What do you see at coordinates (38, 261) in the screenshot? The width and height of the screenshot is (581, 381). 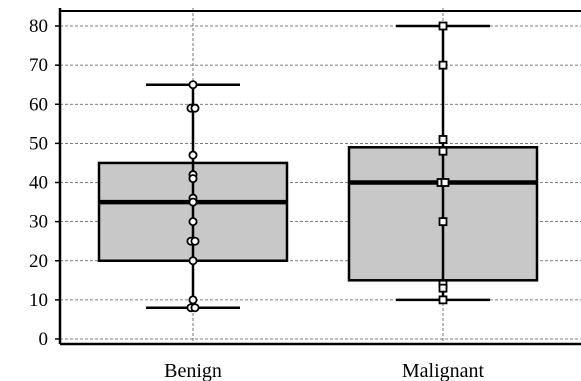 I see `y-tick-label-20: 20` at bounding box center [38, 261].